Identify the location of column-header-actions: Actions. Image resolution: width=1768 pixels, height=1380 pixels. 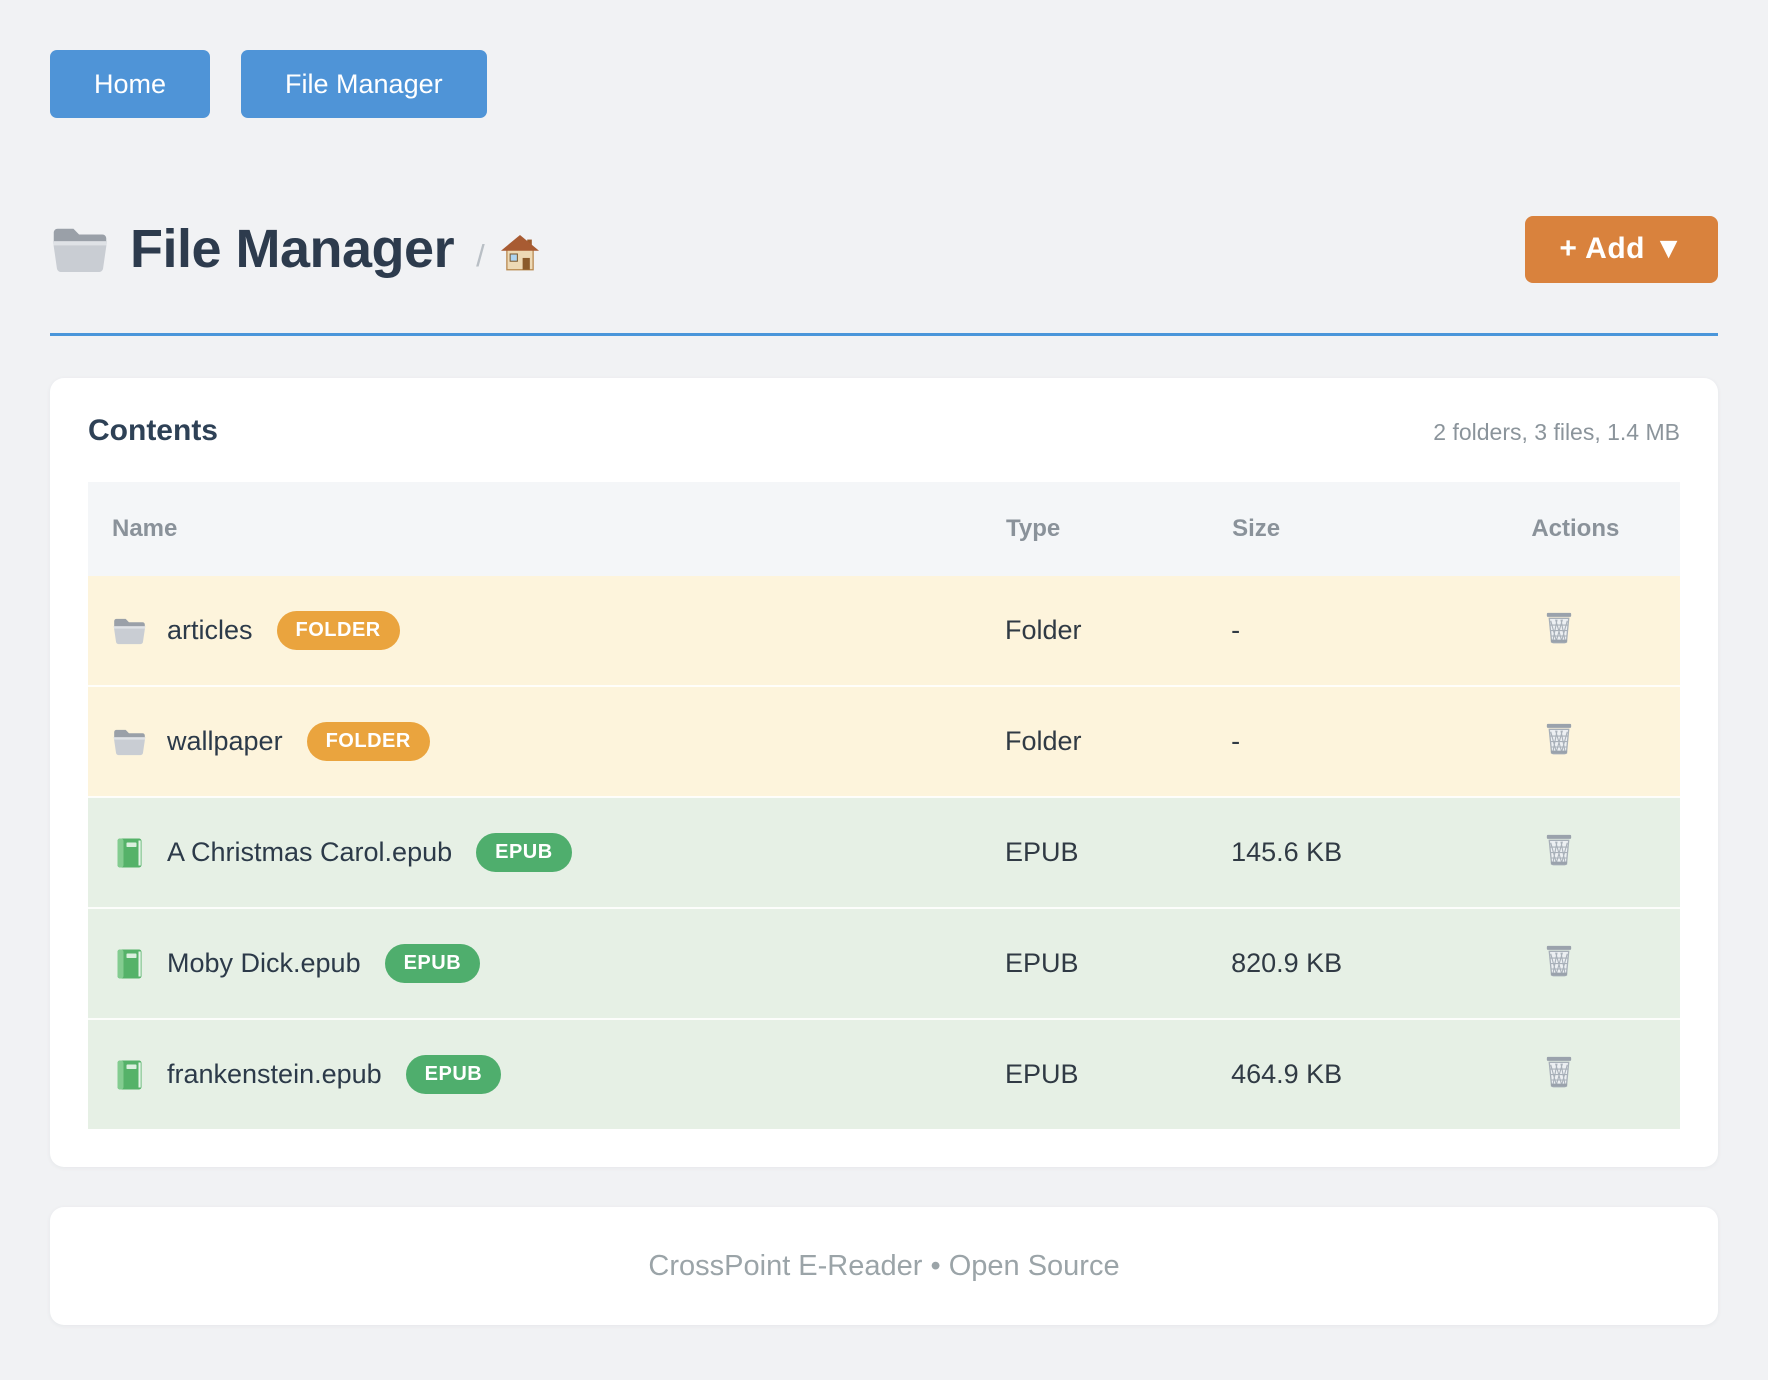
(1605, 529).